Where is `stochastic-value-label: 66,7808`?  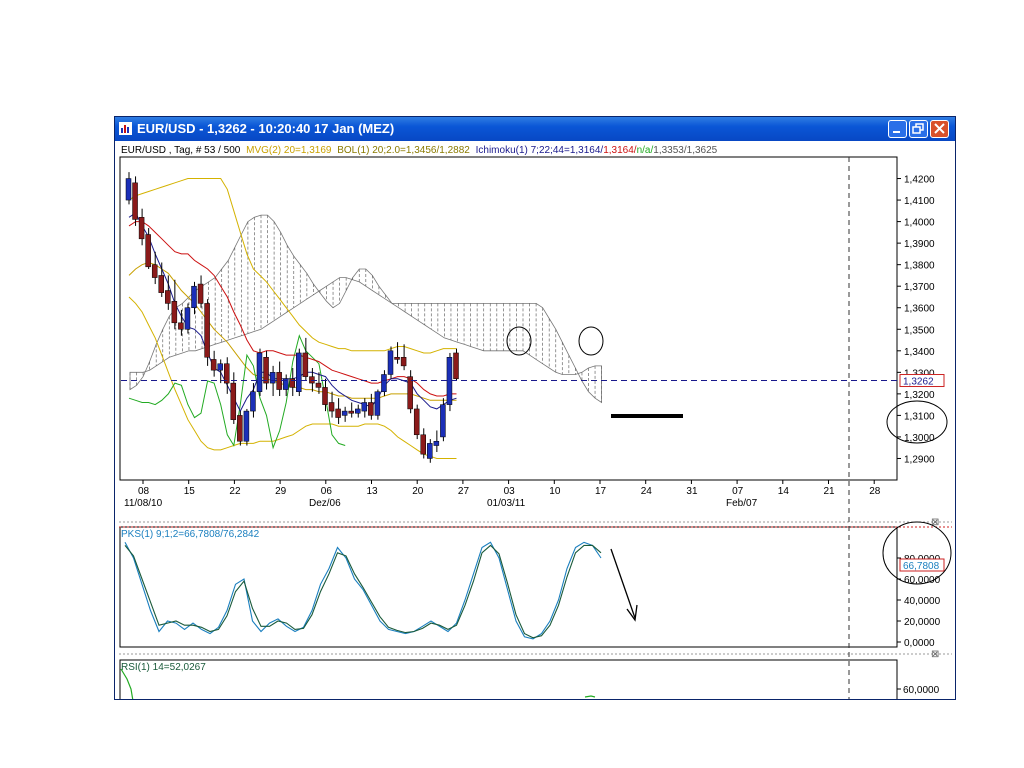
stochastic-value-label: 66,7808 is located at coordinates (921, 566).